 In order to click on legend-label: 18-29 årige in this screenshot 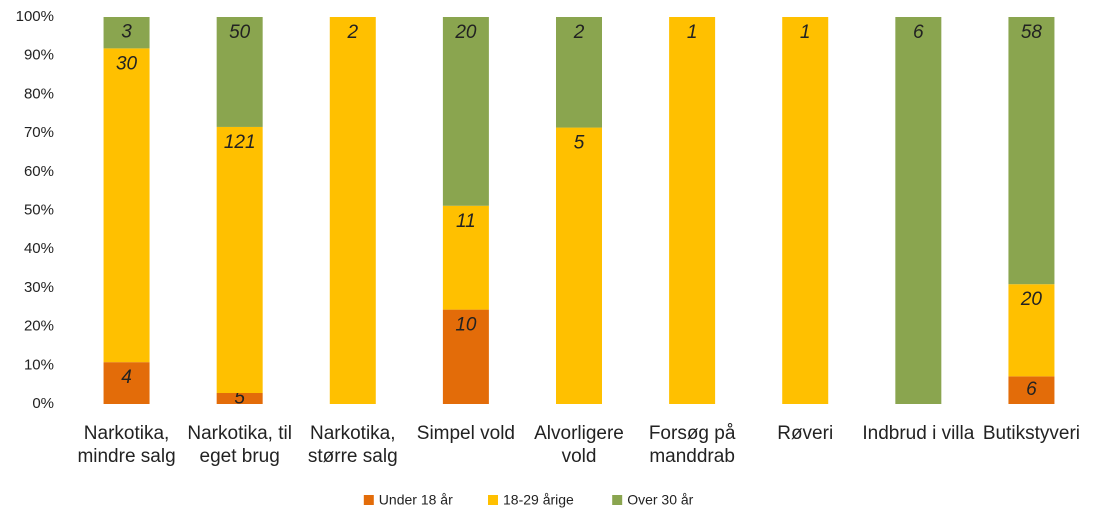, I will do `click(538, 500)`.